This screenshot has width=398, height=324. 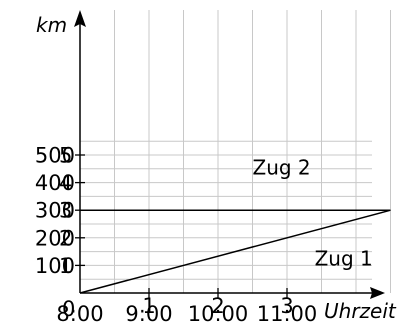 I want to click on origin-label: 0, so click(x=68, y=309).